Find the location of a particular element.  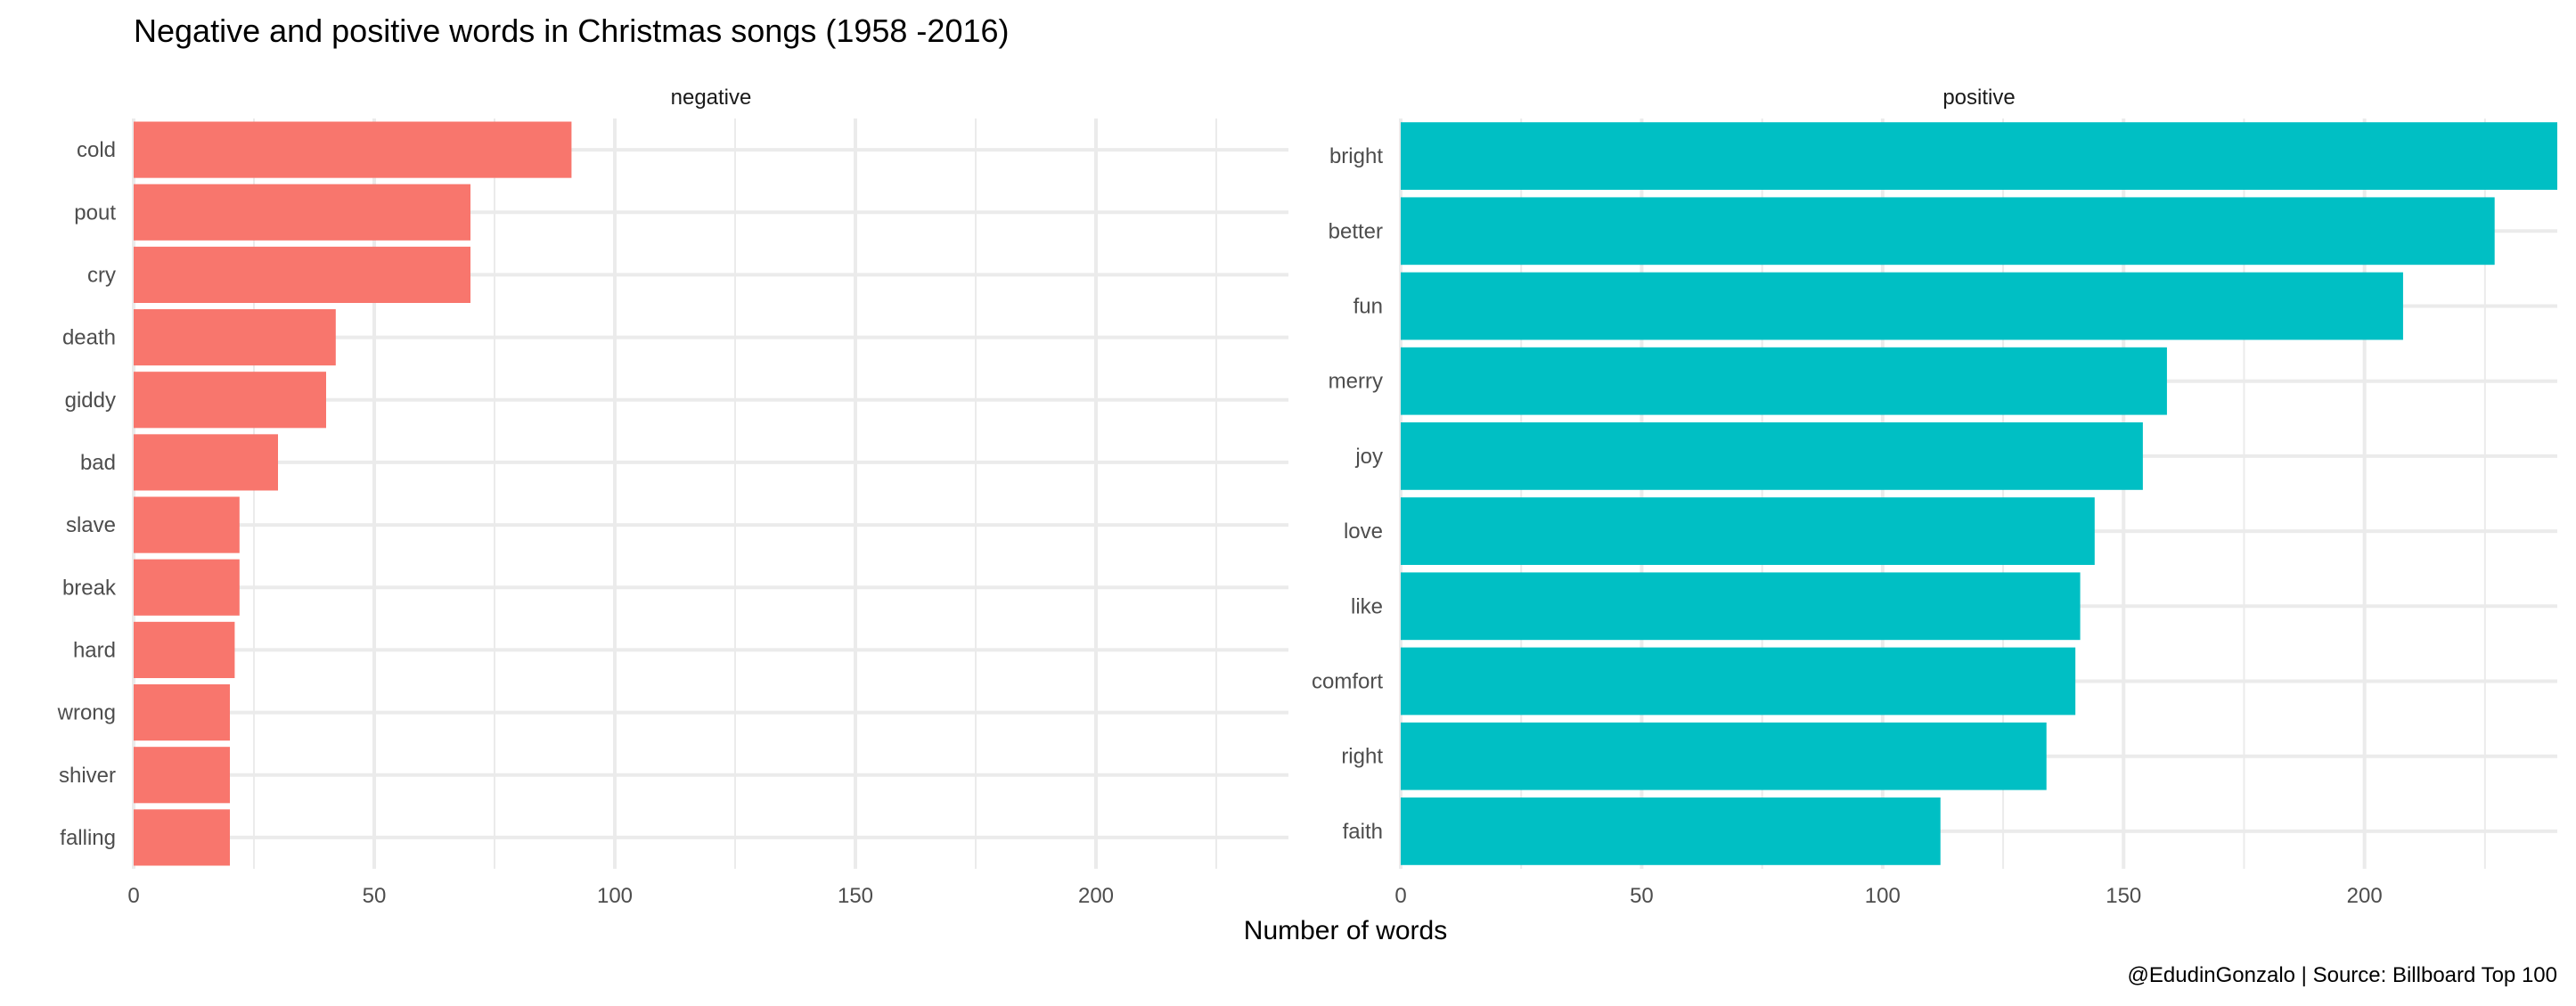

y-tick-label: shiver is located at coordinates (87, 776).